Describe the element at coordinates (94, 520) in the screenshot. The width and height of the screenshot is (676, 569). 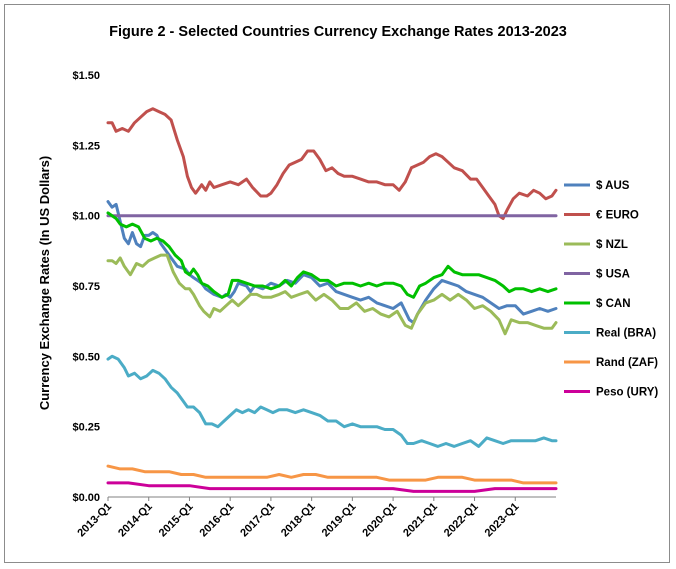
I see `x-tick-label: 2013-Q1` at that location.